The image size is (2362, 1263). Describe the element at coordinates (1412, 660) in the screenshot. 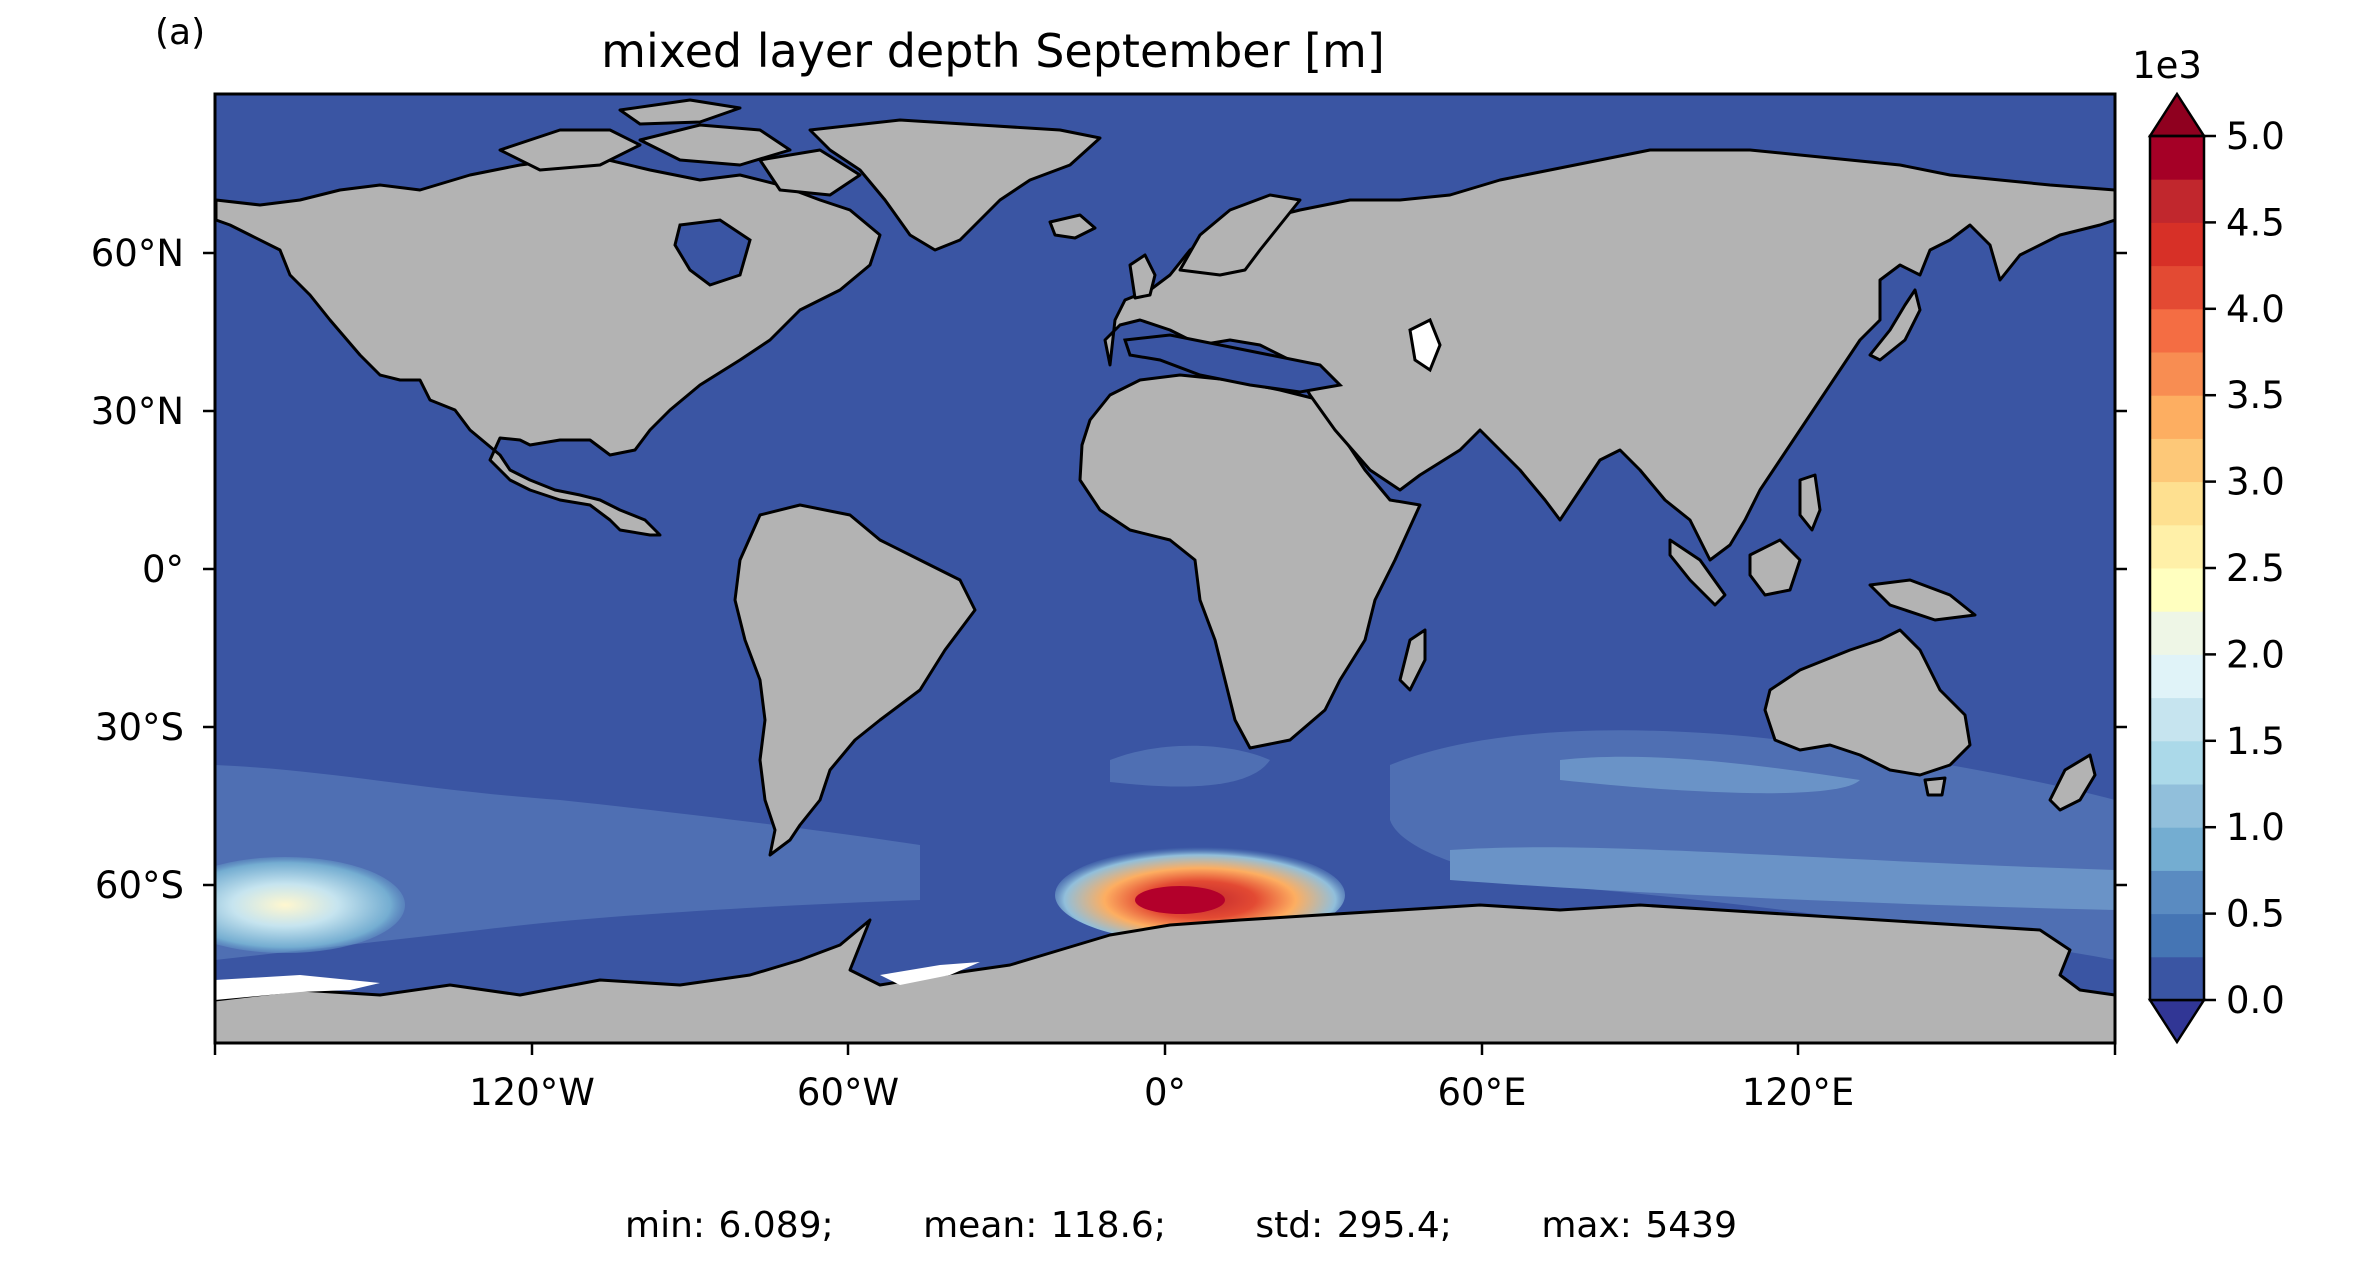

I see `madagascar` at that location.